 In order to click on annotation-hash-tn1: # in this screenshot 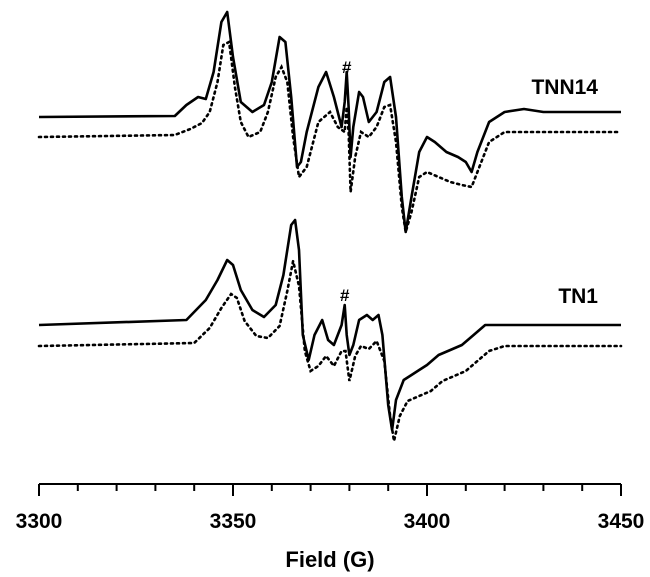, I will do `click(345, 295)`.